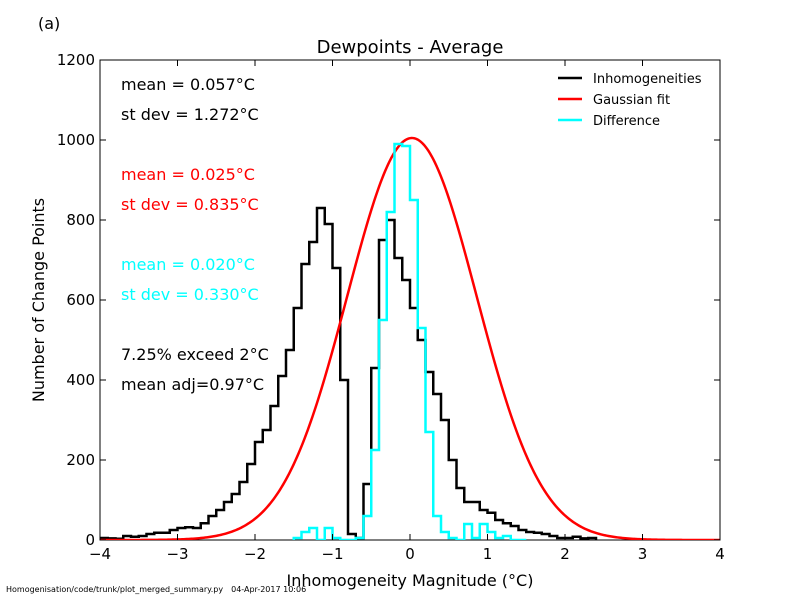 The height and width of the screenshot is (600, 800). Describe the element at coordinates (192, 384) in the screenshot. I see `stat-annotation: mean adj=0.97°C` at that location.